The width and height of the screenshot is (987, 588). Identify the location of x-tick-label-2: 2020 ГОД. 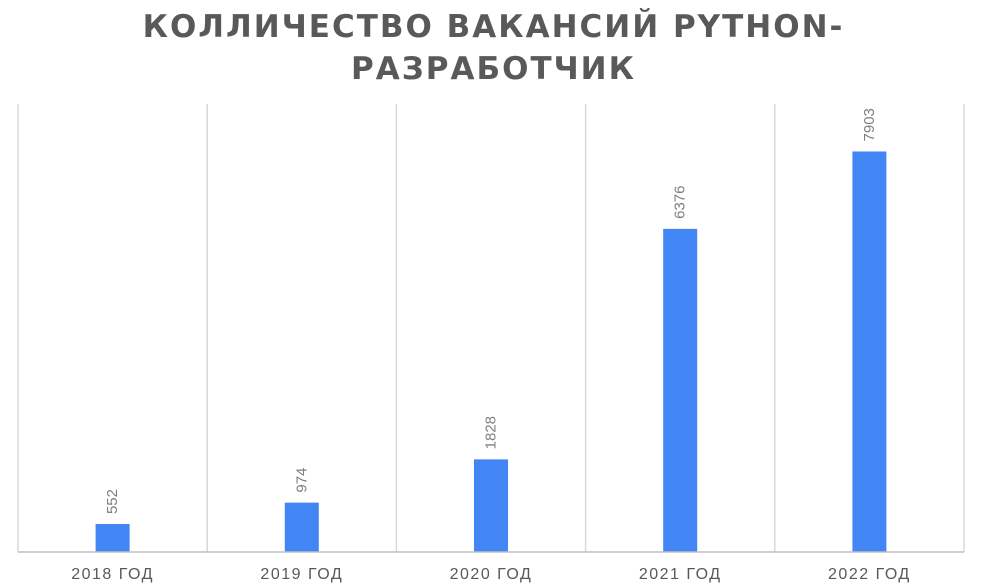
(491, 574).